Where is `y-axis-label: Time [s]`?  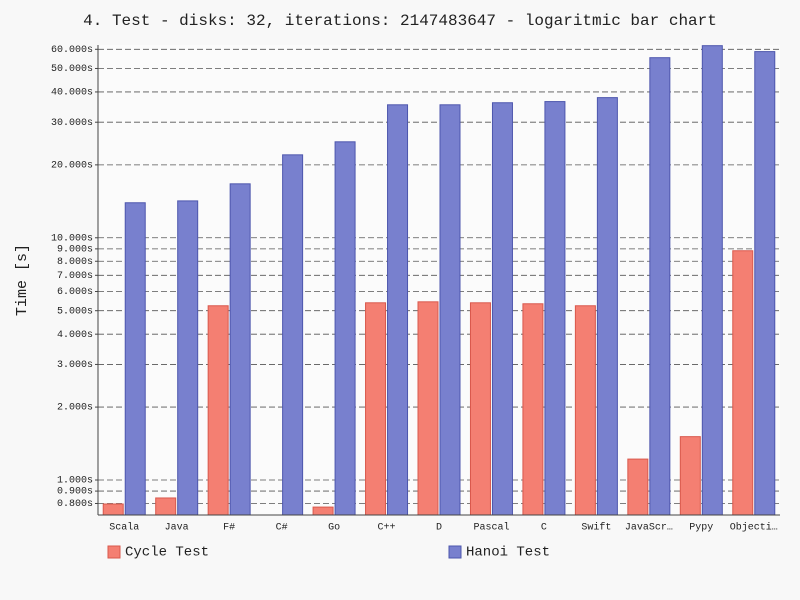
y-axis-label: Time [s] is located at coordinates (22, 280).